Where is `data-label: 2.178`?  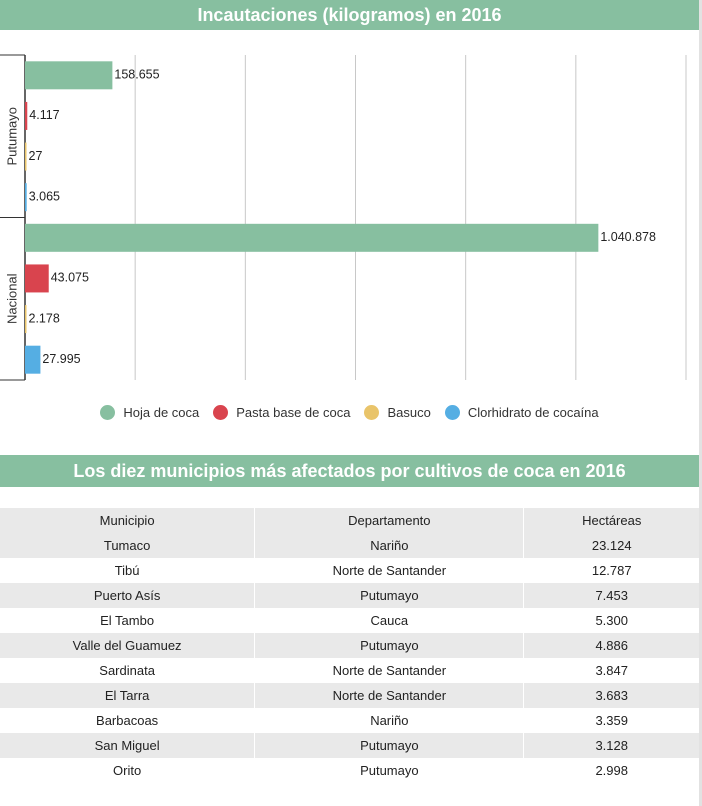 data-label: 2.178 is located at coordinates (44, 318).